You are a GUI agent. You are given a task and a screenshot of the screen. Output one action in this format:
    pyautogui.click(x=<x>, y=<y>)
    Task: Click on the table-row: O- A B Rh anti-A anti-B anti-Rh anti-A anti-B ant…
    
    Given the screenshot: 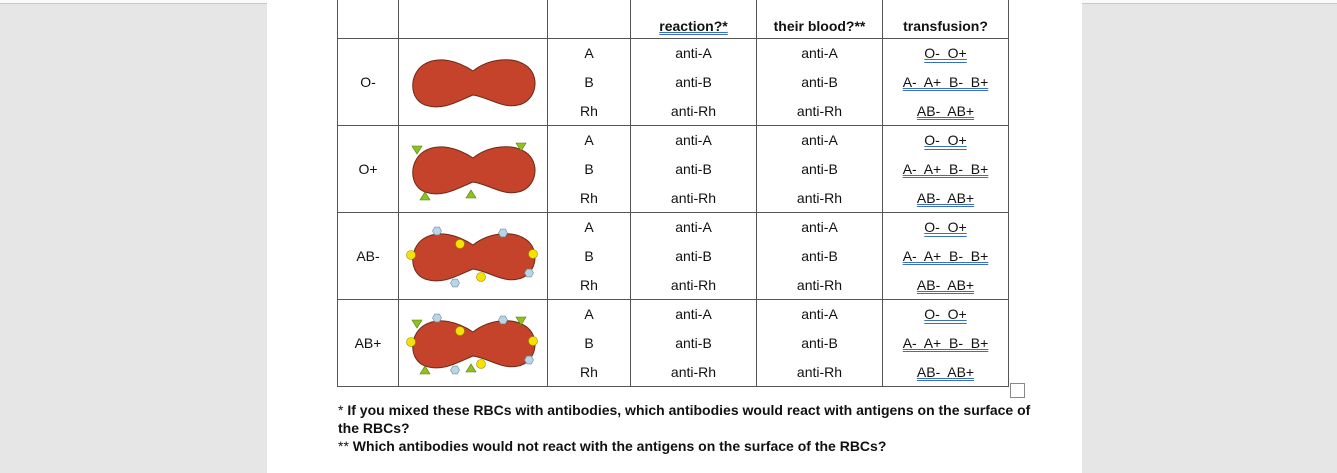 What is the action you would take?
    pyautogui.click(x=673, y=82)
    